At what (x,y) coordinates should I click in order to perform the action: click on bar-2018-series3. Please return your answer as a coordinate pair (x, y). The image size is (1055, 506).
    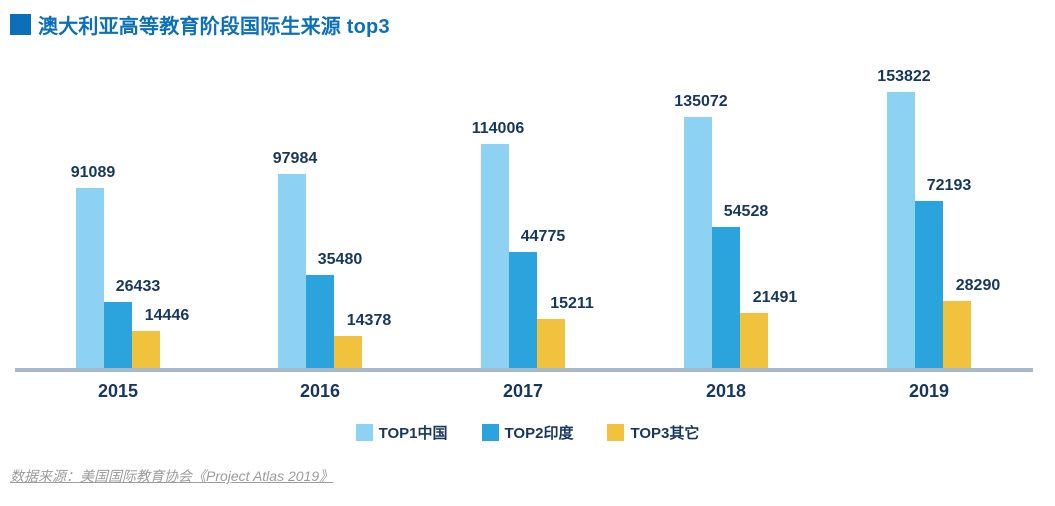
    Looking at the image, I should click on (754, 340).